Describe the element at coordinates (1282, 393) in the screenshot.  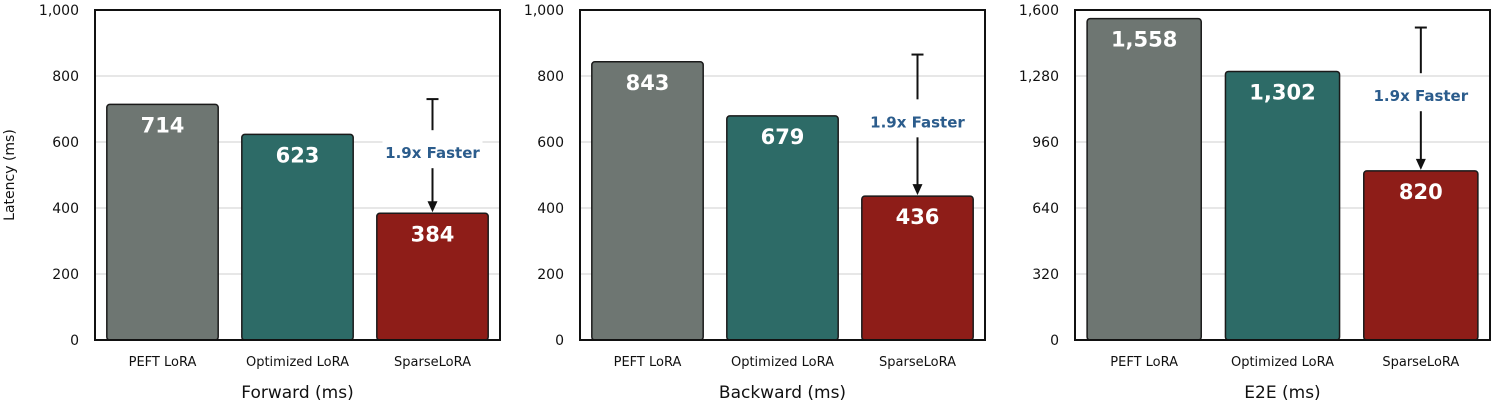
I see `x-axis-title: E2E (ms)` at that location.